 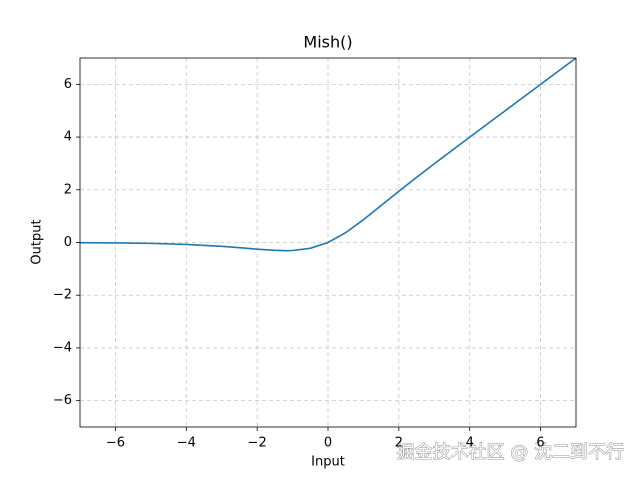 What do you see at coordinates (68, 242) in the screenshot?
I see `y-tick-label: 0` at bounding box center [68, 242].